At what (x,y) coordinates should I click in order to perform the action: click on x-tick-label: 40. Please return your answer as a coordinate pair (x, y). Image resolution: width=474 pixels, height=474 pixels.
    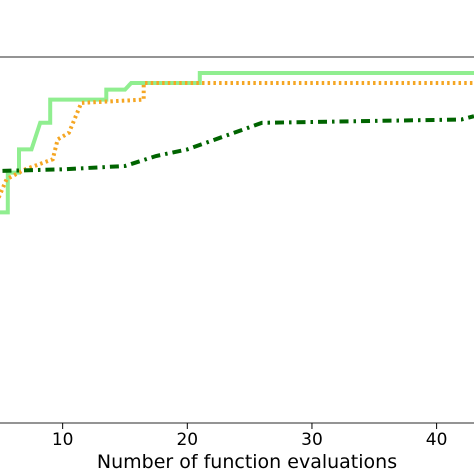
    Looking at the image, I should click on (437, 440).